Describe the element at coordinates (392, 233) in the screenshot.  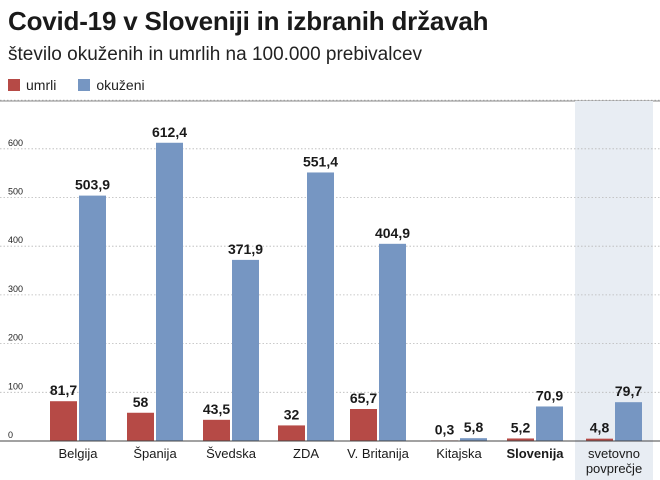
I see `value-label-okuzeni: 404,9` at that location.